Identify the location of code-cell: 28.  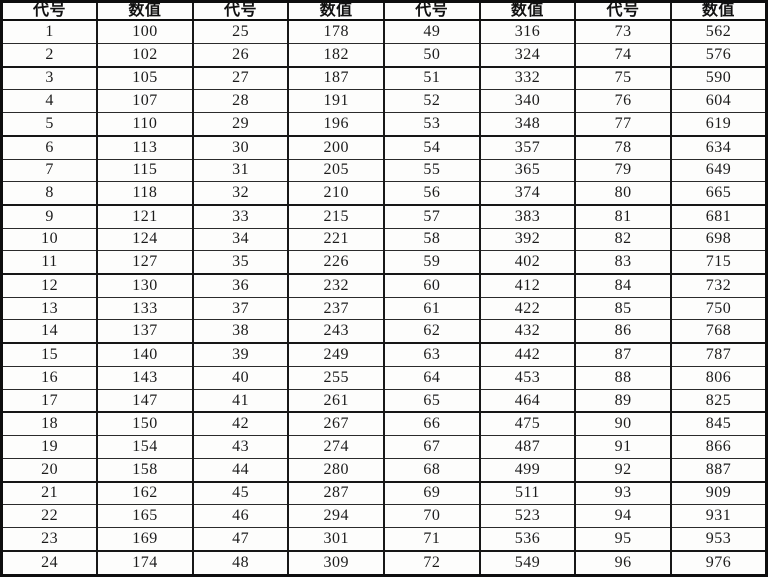
(240, 101).